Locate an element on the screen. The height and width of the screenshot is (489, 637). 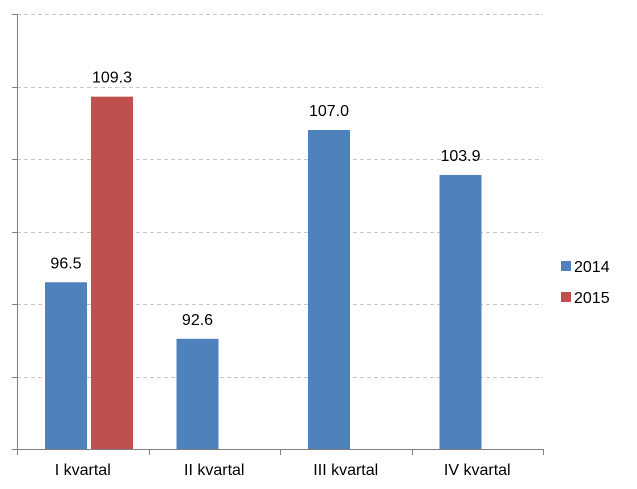
data-label: 109.3 is located at coordinates (112, 78).